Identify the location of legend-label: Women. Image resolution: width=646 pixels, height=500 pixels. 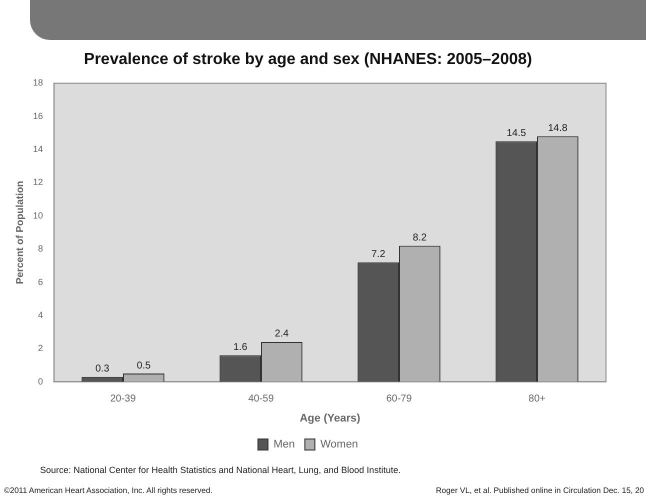
(339, 444).